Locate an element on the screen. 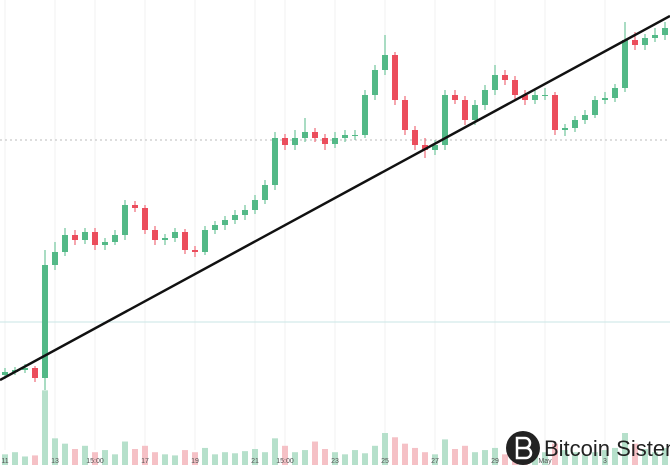  watermark-text: Bitcoin Sistemi is located at coordinates (607, 448).